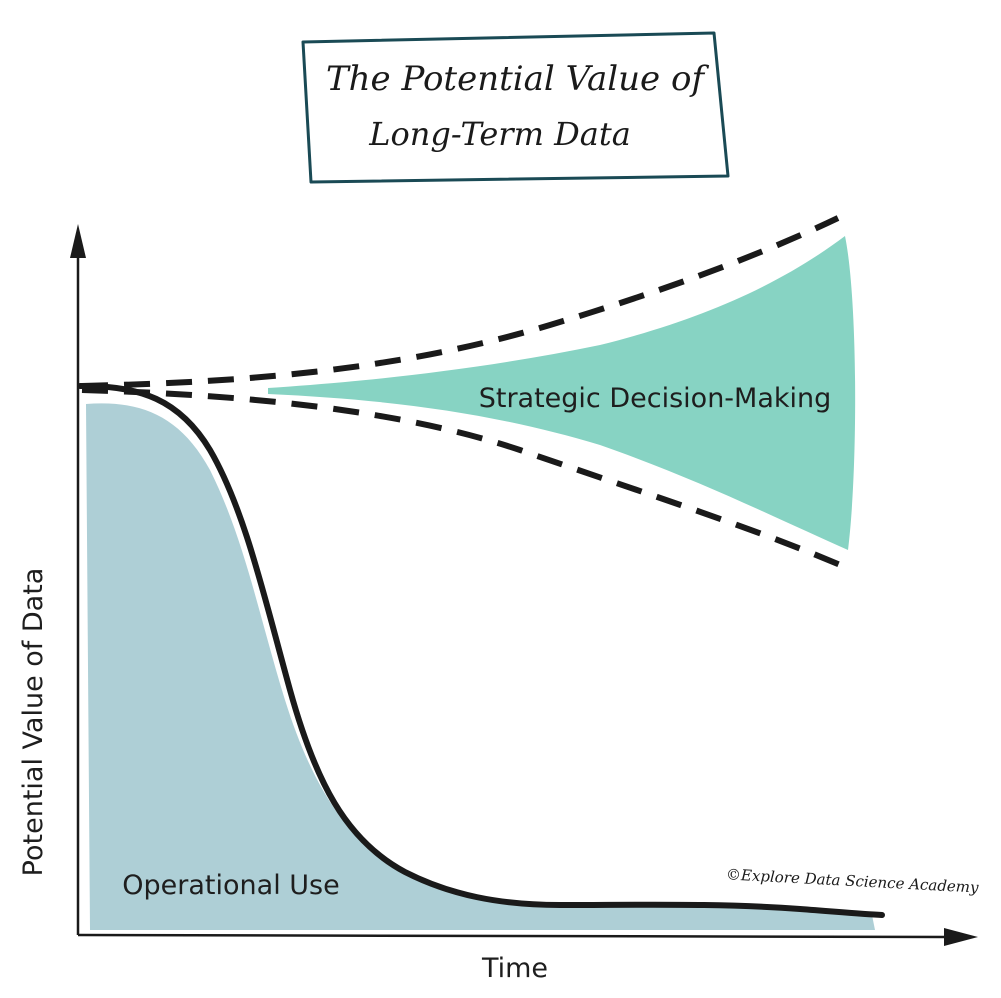  Describe the element at coordinates (467, 480) in the screenshot. I see `lower-dashed-line` at that location.